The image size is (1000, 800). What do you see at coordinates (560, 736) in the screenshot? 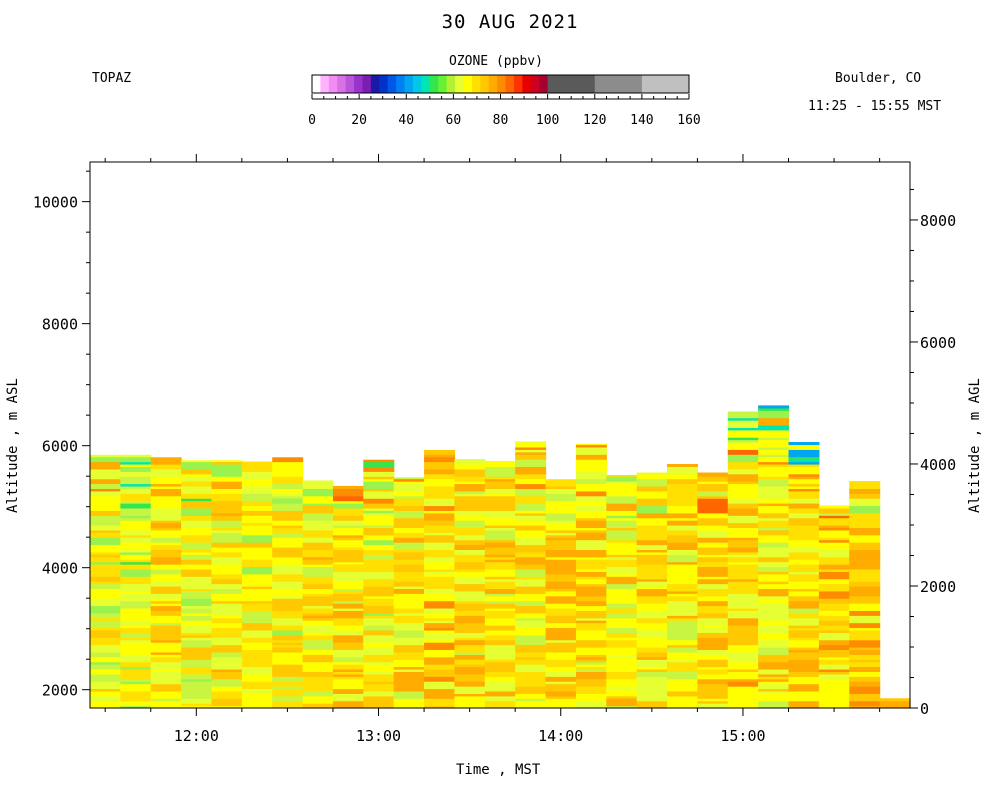
I see `x-tick-label: 14:00` at bounding box center [560, 736].